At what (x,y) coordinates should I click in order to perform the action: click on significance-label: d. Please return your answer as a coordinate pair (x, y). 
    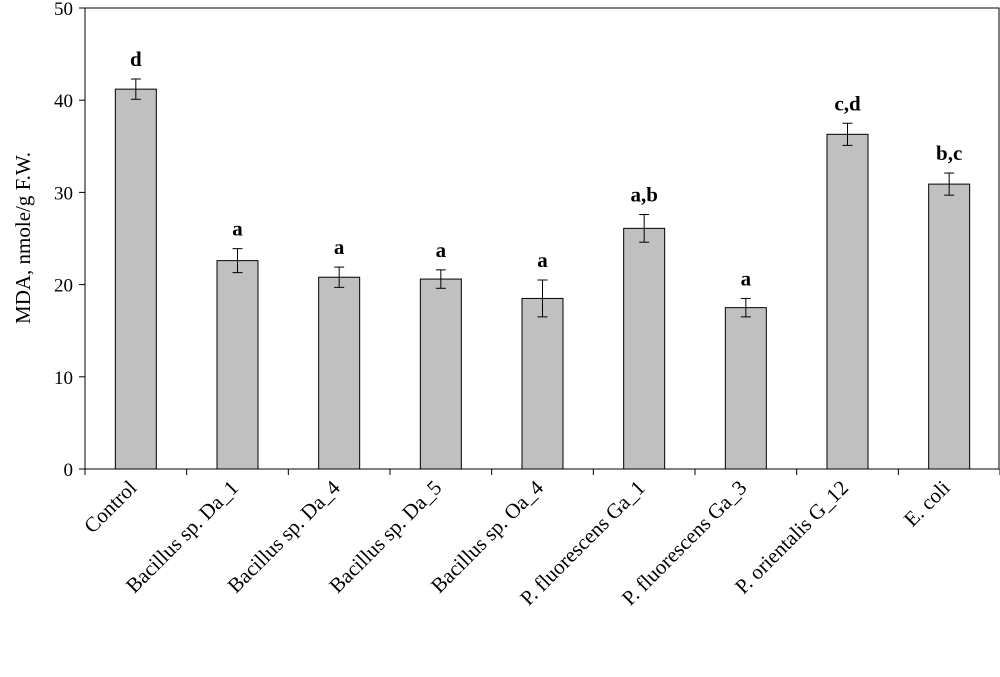
    Looking at the image, I should click on (136, 59).